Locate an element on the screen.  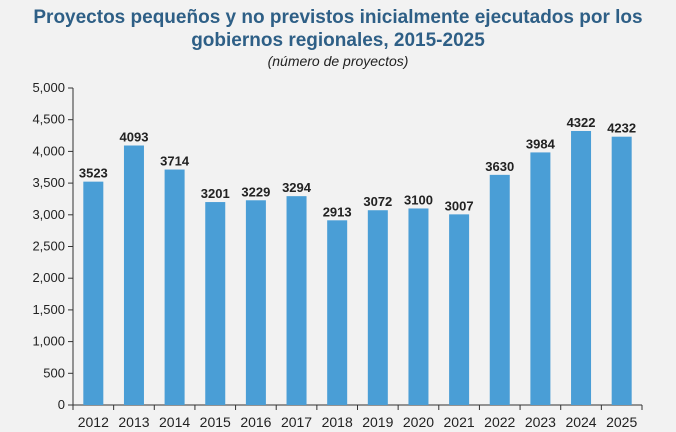
x-tick-label: 2012 is located at coordinates (93, 422).